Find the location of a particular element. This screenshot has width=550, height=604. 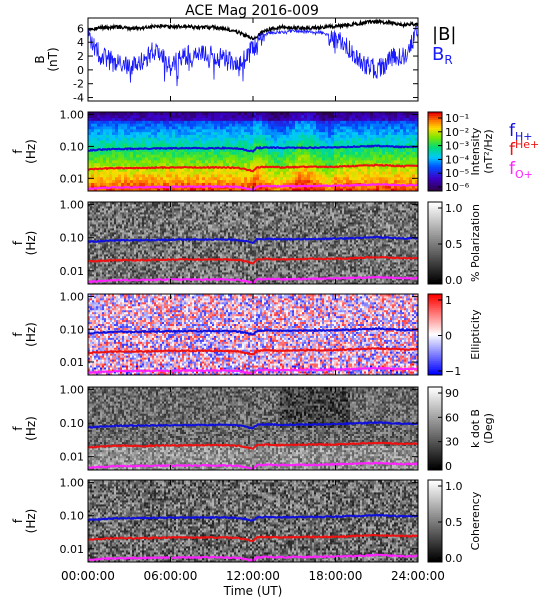

legend-b-total: |B| is located at coordinates (444, 34).